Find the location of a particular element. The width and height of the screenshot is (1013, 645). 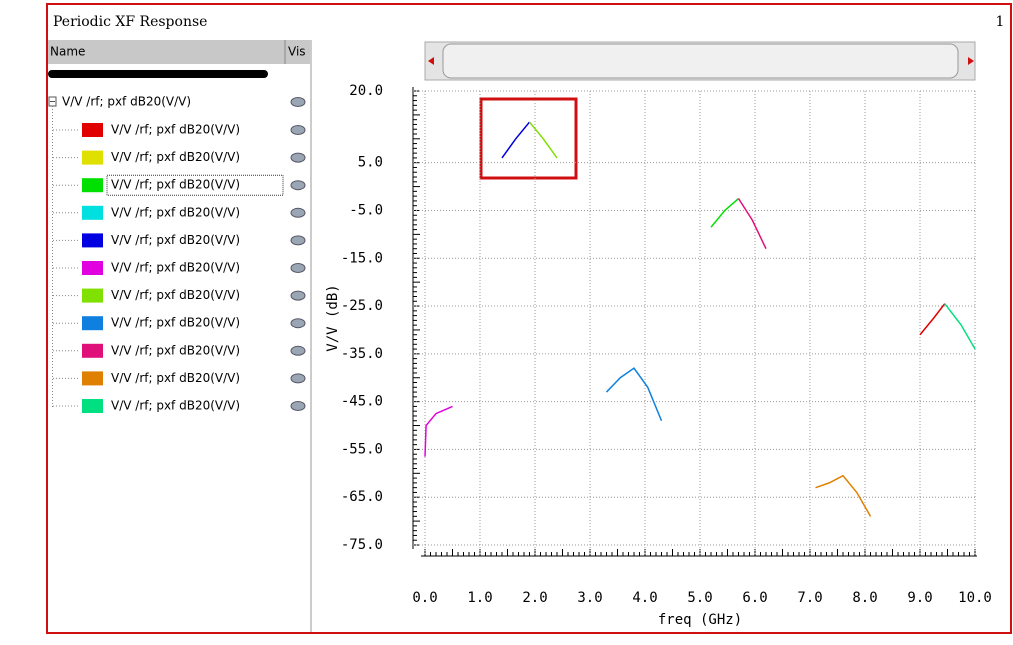

header-name: Name is located at coordinates (67, 52).